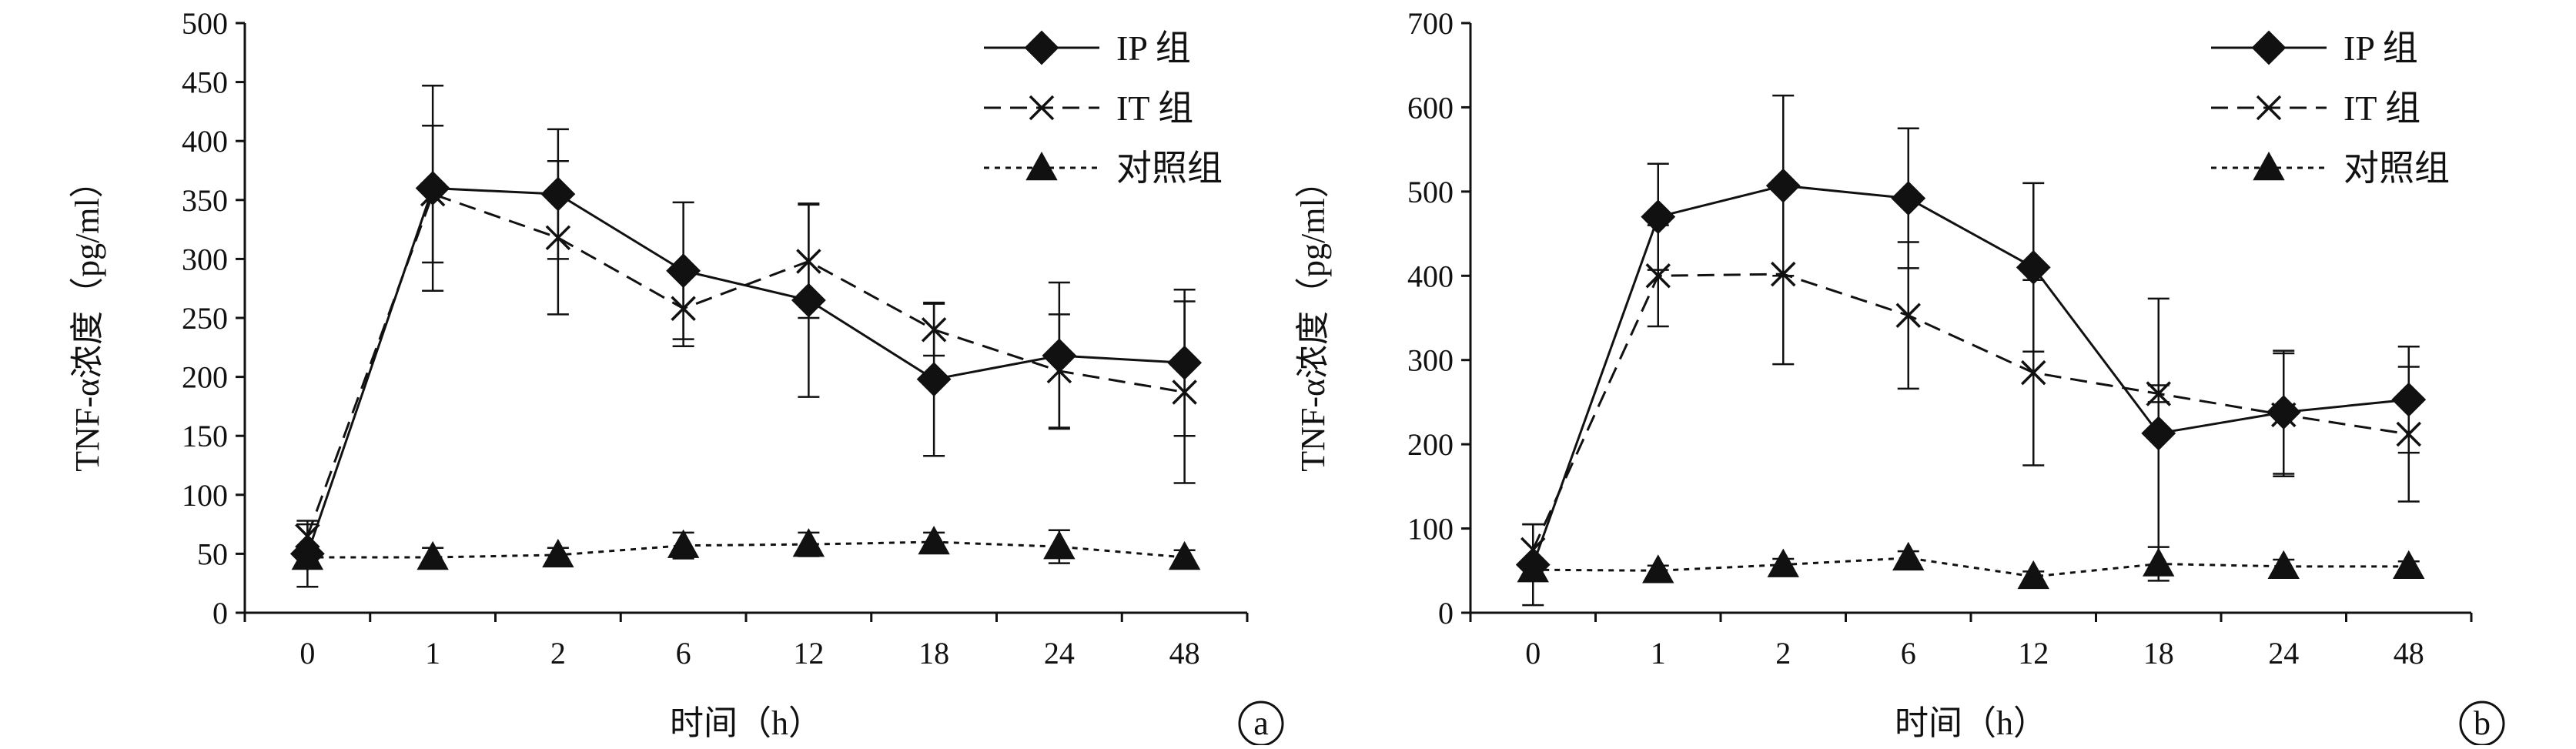 Image resolution: width=2576 pixels, height=749 pixels. What do you see at coordinates (1261, 723) in the screenshot?
I see `panel-letter: a` at bounding box center [1261, 723].